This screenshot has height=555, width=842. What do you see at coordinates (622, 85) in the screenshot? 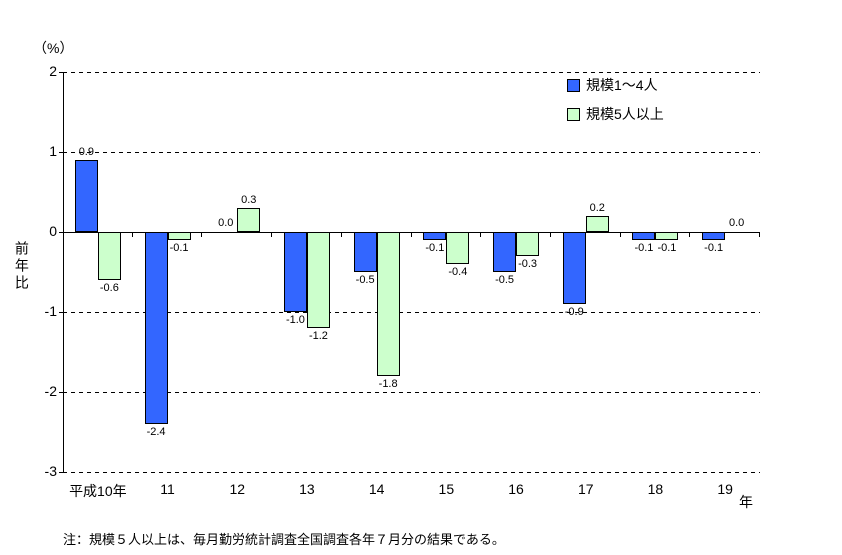
I see `legend-label: 規模1～4人` at bounding box center [622, 85].